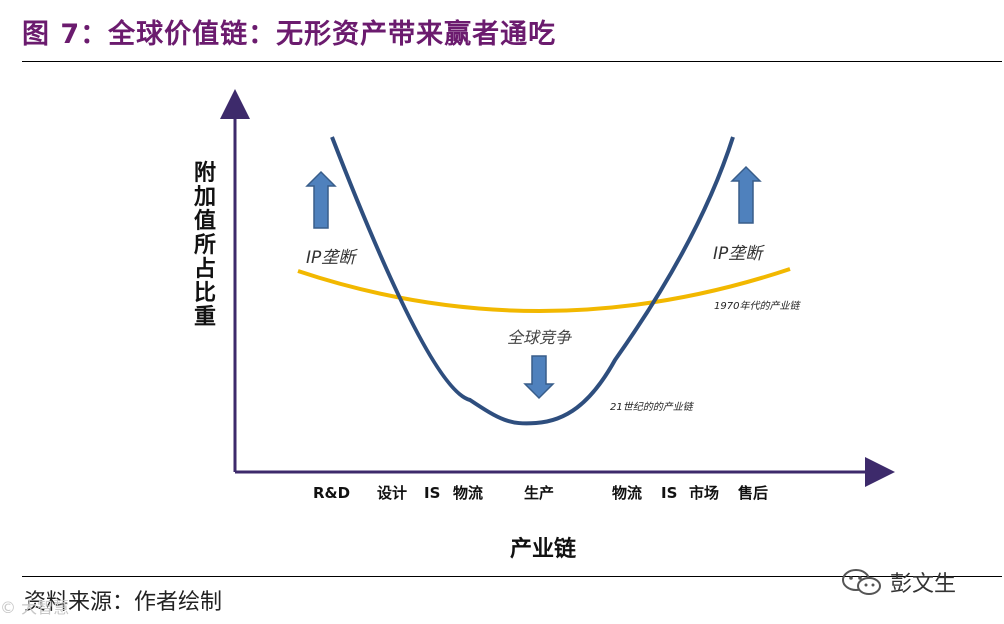  Describe the element at coordinates (123, 602) in the screenshot. I see `source-note: 资料来源：作者绘制` at that location.